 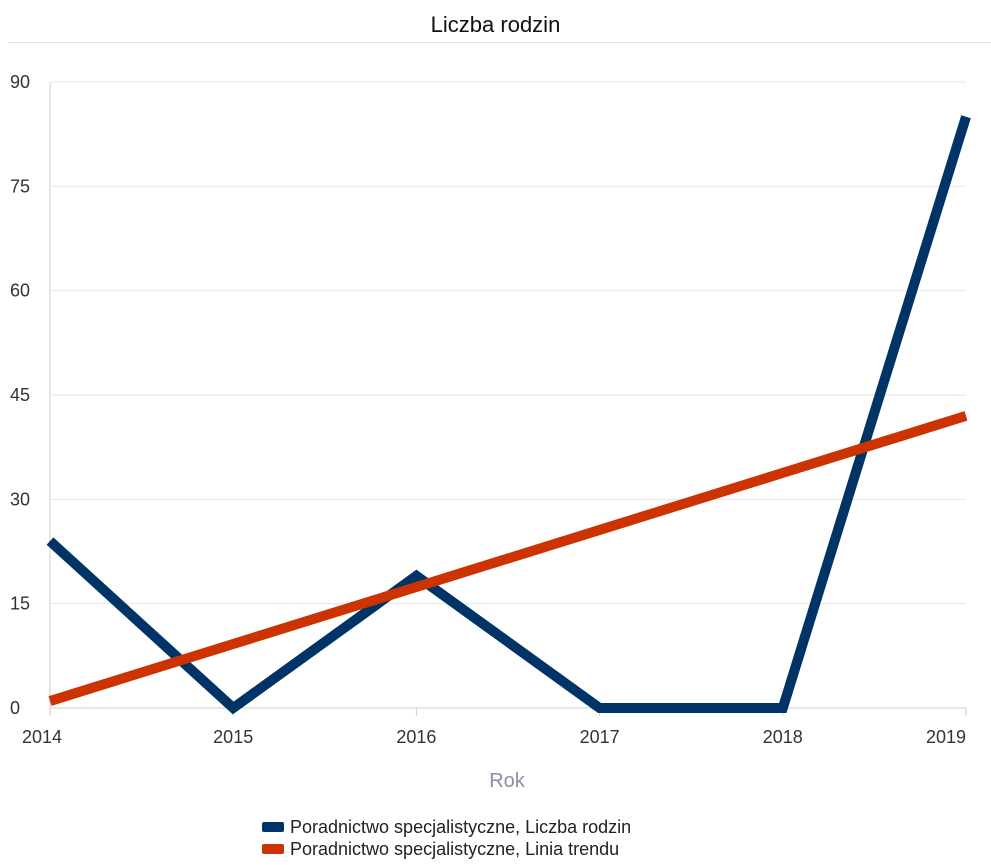 I want to click on y-tick-label: 0, so click(x=15, y=708).